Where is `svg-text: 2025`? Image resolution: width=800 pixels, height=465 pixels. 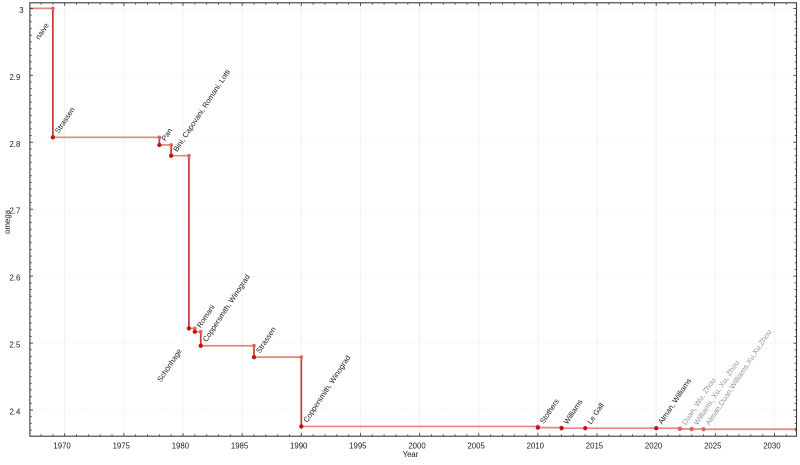
svg-text: 2025 is located at coordinates (713, 445).